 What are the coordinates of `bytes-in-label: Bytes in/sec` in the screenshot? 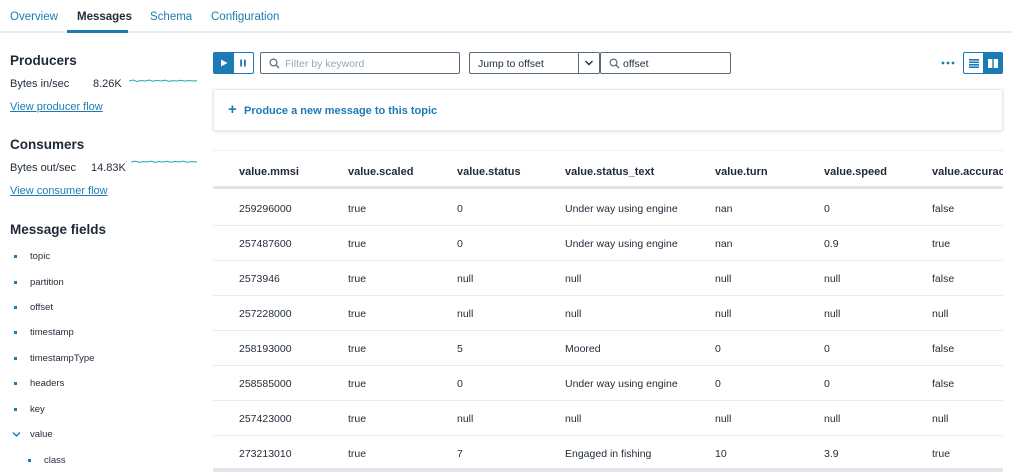 It's located at (40, 84).